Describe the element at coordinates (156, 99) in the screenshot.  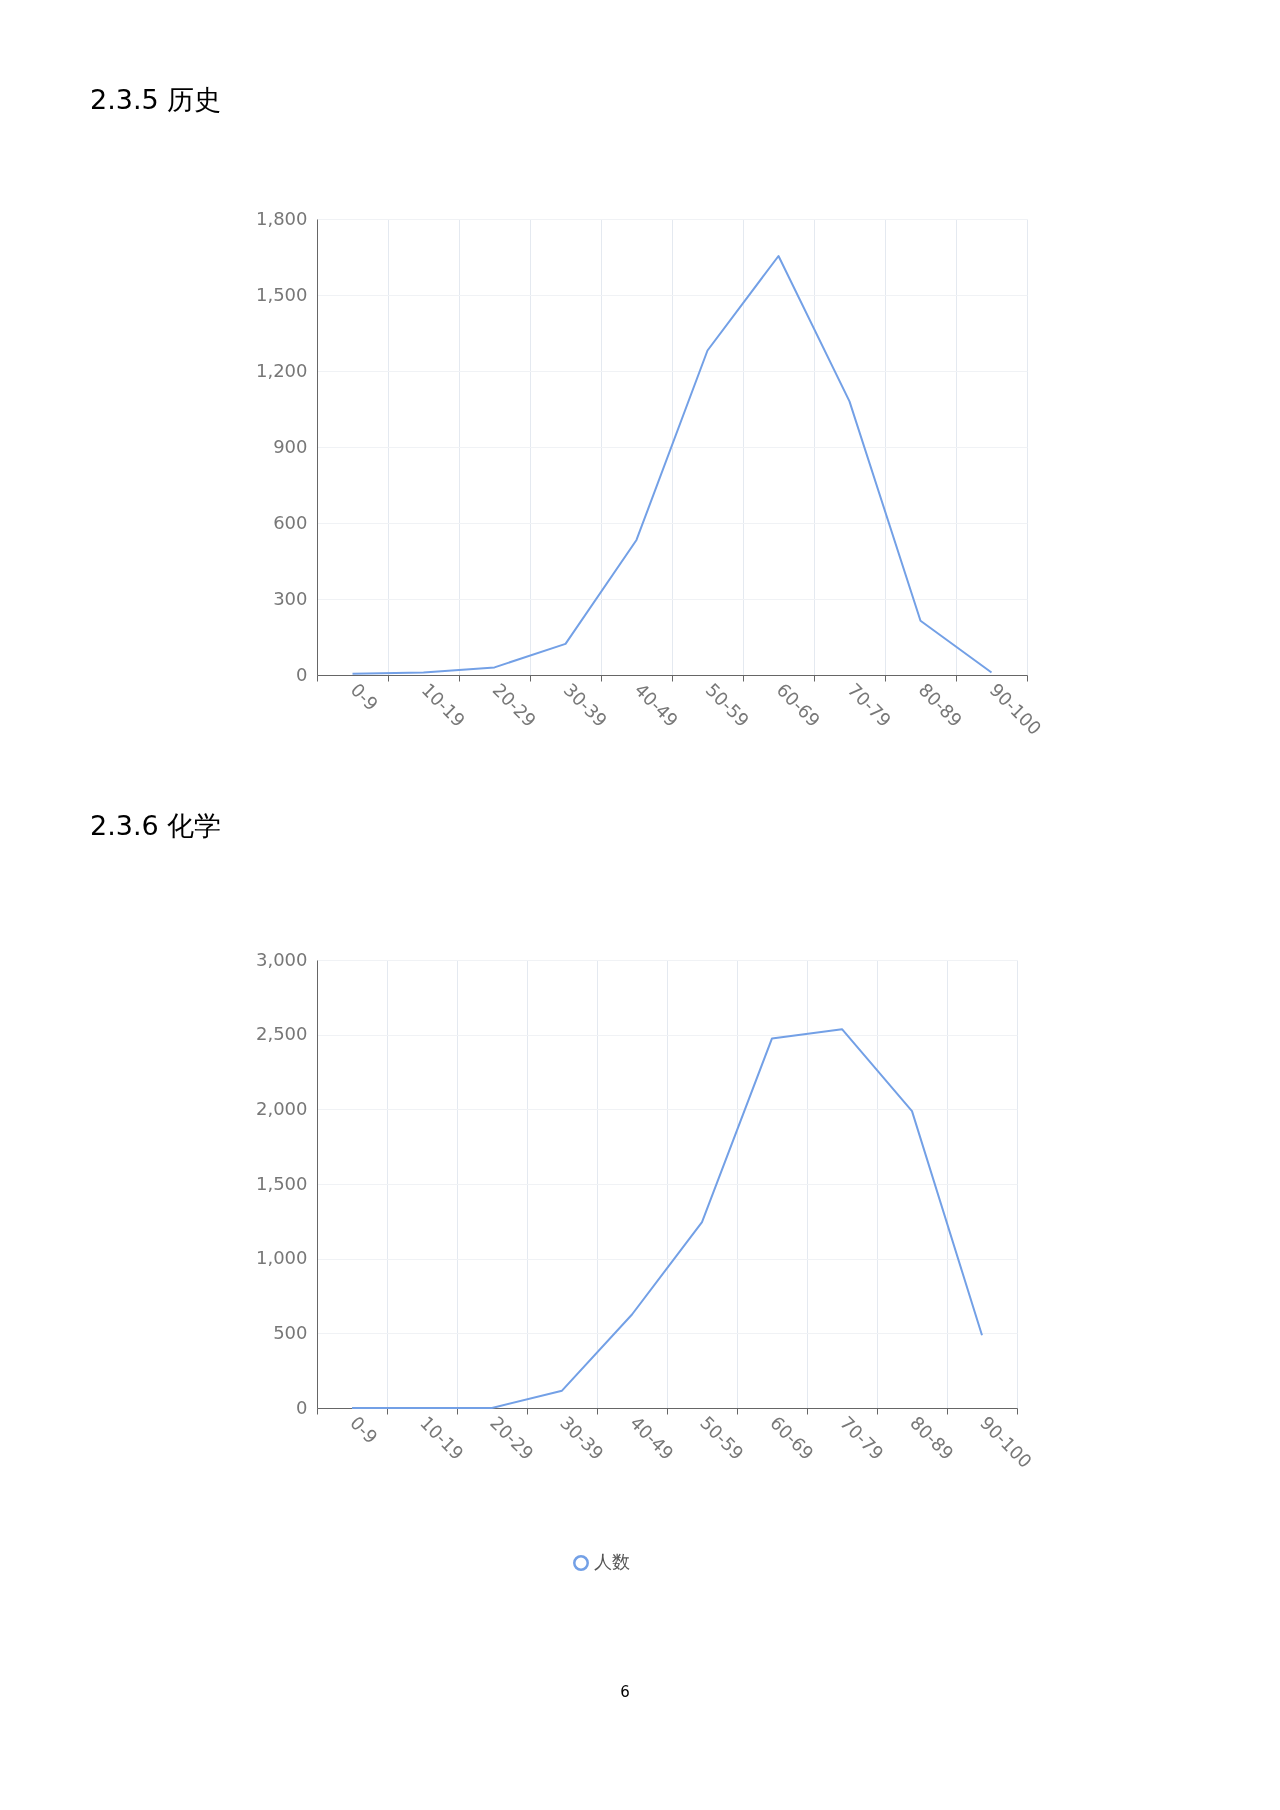
I see `chart-title: 2.3.5 历史` at that location.